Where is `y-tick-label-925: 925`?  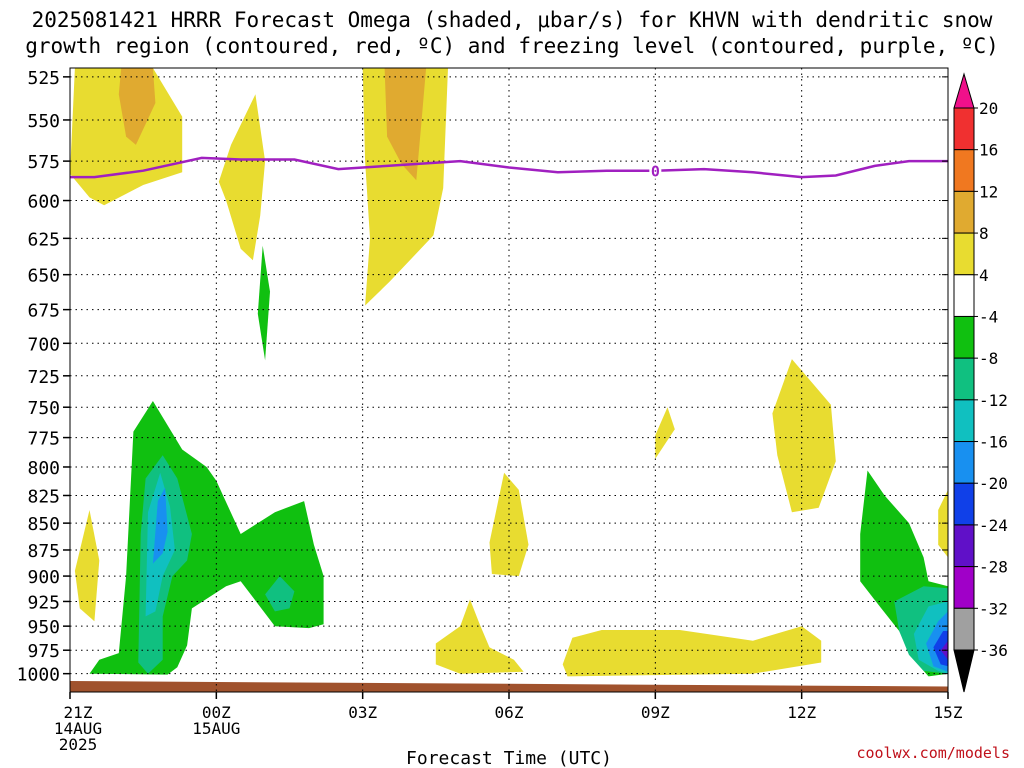
y-tick-label-925: 925 is located at coordinates (43, 602).